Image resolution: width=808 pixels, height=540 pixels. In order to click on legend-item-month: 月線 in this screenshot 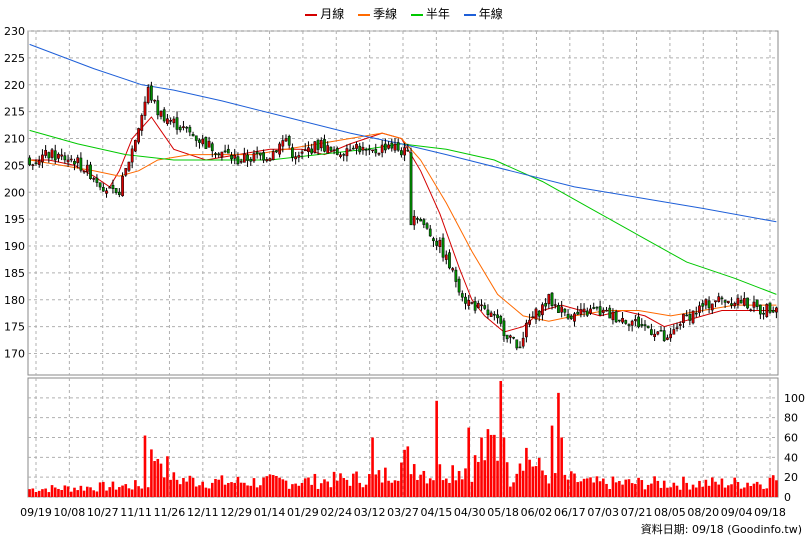, I will do `click(324, 14)`.